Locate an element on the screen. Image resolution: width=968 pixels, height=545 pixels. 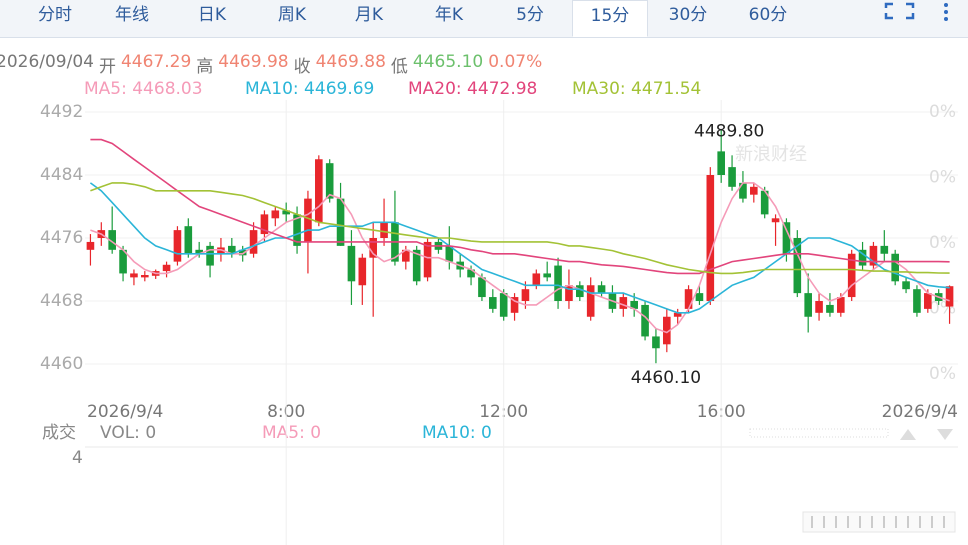
tab: 年K is located at coordinates (449, 15).